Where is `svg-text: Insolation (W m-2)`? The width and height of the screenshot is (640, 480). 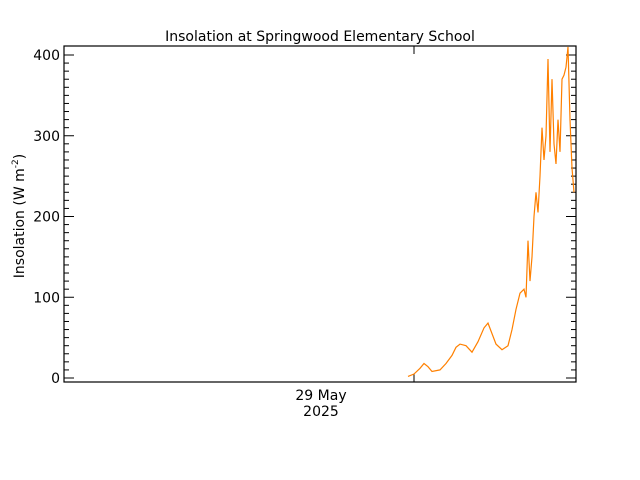 svg-text: Insolation (W m-2) is located at coordinates (19, 216).